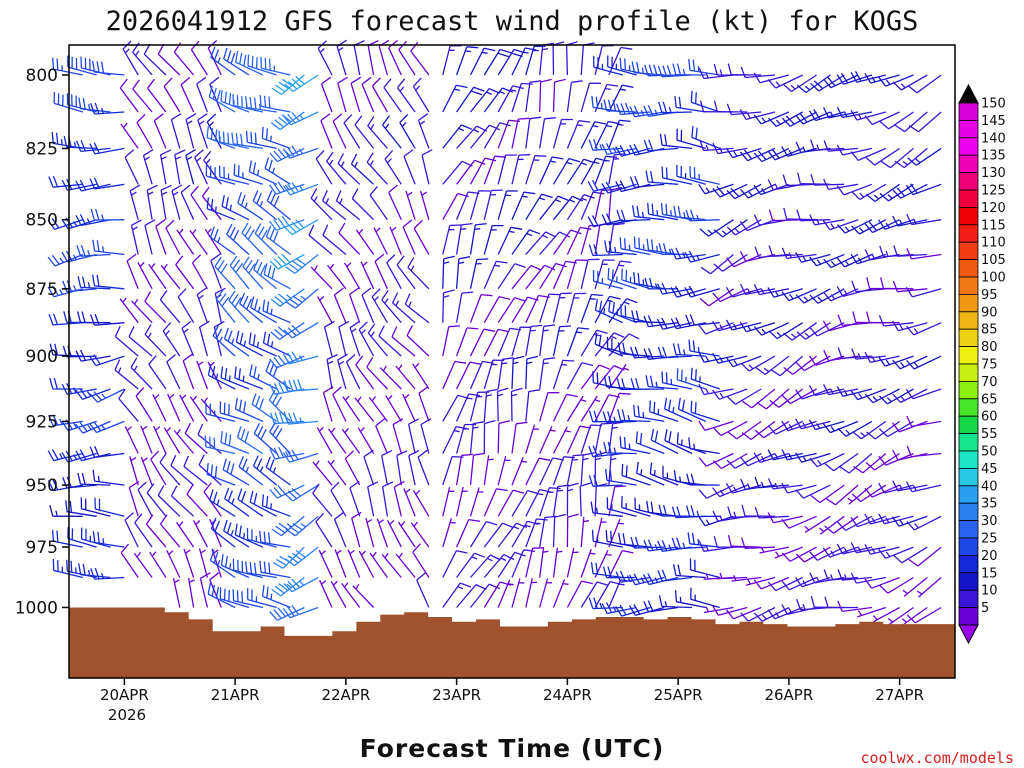  Describe the element at coordinates (993, 156) in the screenshot. I see `colorbar-label: 135` at that location.